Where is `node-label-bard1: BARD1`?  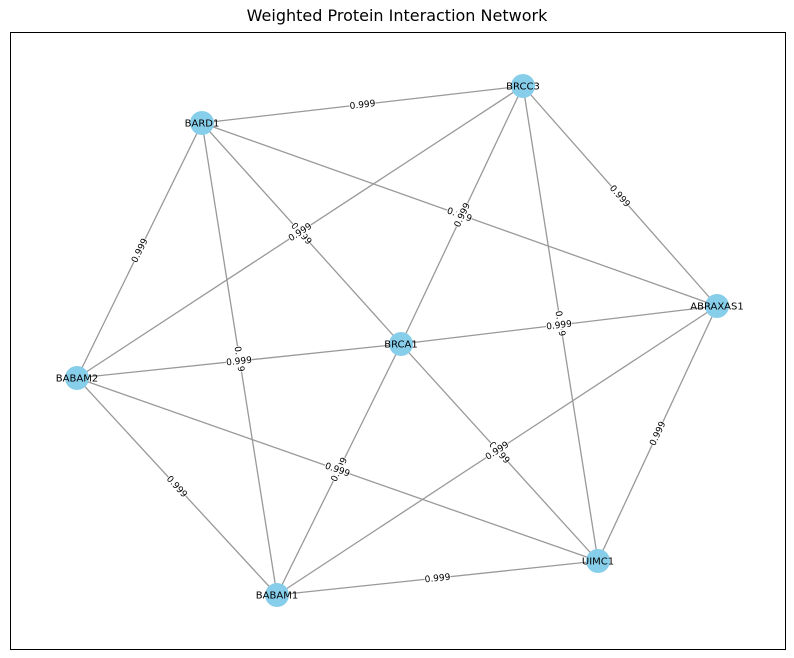 node-label-bard1: BARD1 is located at coordinates (202, 124).